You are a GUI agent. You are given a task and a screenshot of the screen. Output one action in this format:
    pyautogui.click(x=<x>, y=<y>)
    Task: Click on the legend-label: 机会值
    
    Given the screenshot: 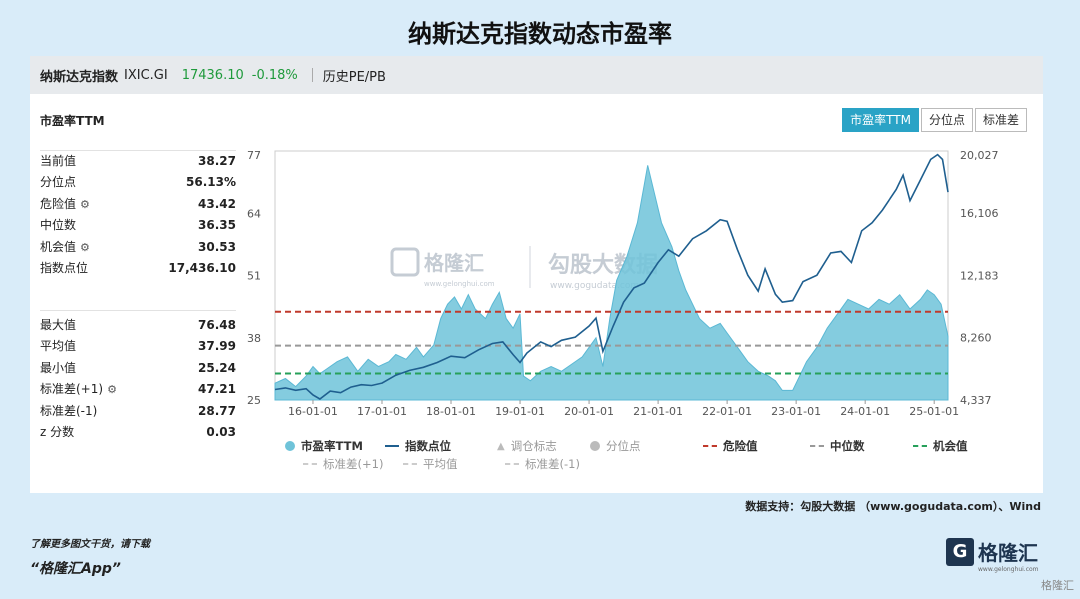 What is the action you would take?
    pyautogui.click(x=950, y=446)
    